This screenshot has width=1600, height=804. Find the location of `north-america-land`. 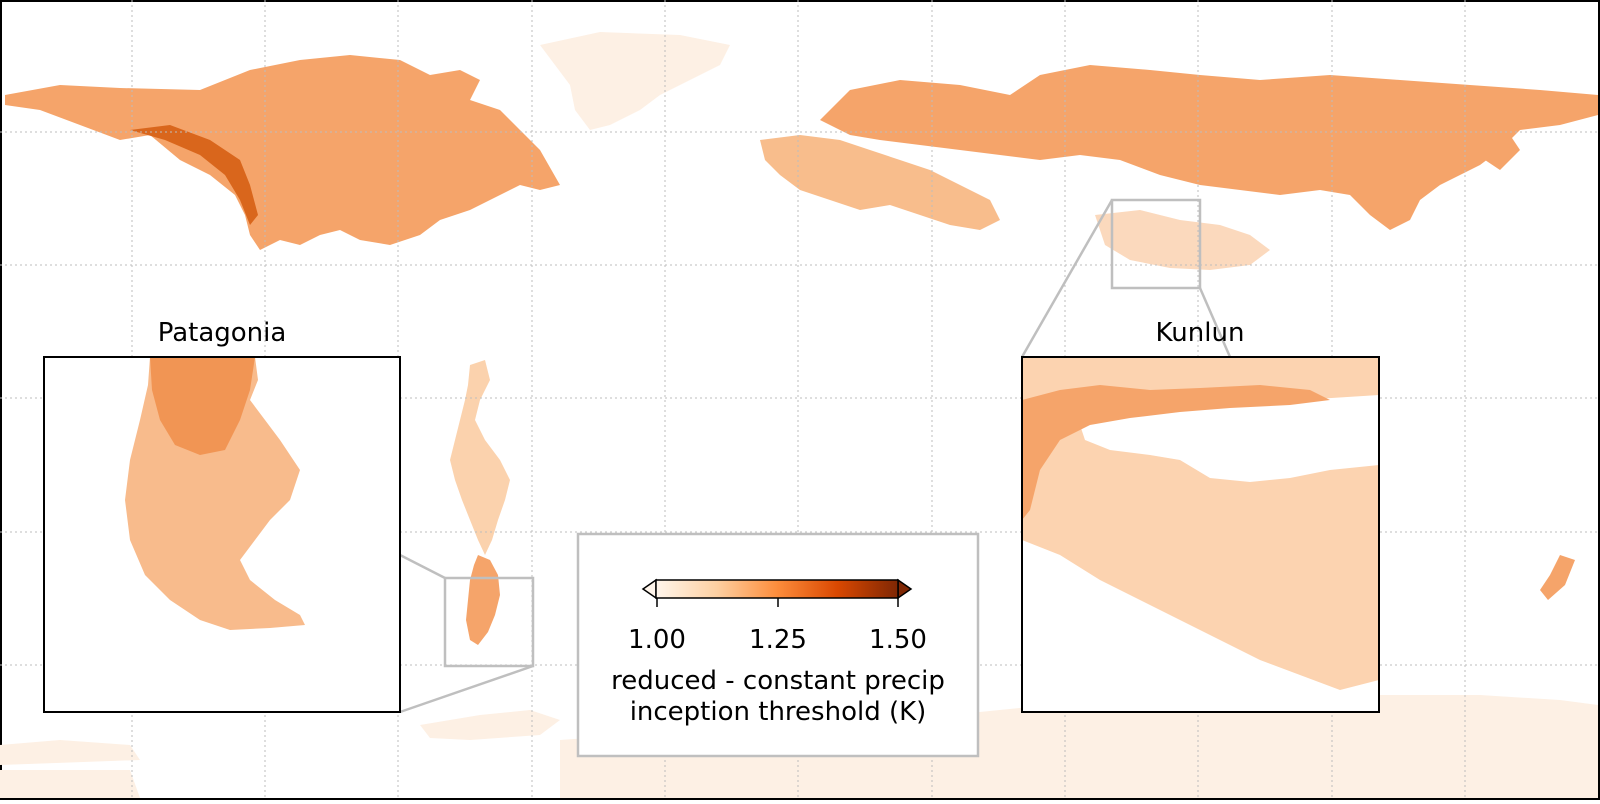

north-america-land is located at coordinates (282, 152).